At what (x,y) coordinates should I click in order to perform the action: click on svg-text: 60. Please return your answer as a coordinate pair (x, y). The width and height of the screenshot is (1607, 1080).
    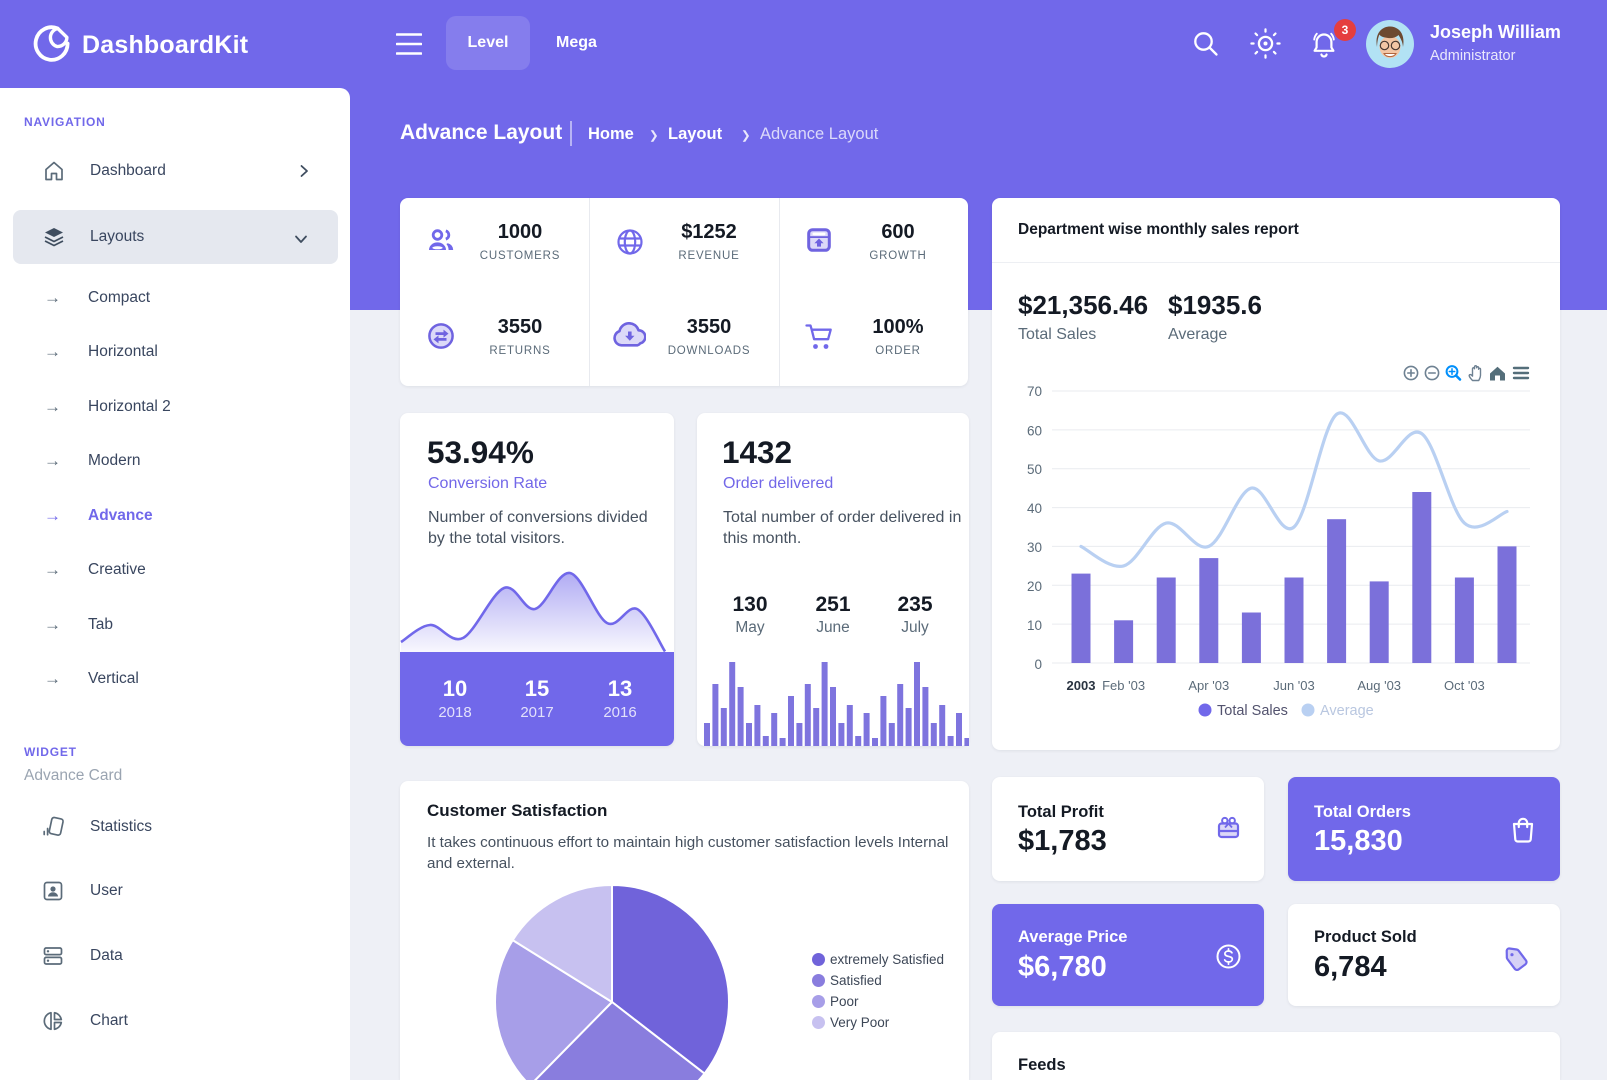
    Looking at the image, I should click on (1034, 431).